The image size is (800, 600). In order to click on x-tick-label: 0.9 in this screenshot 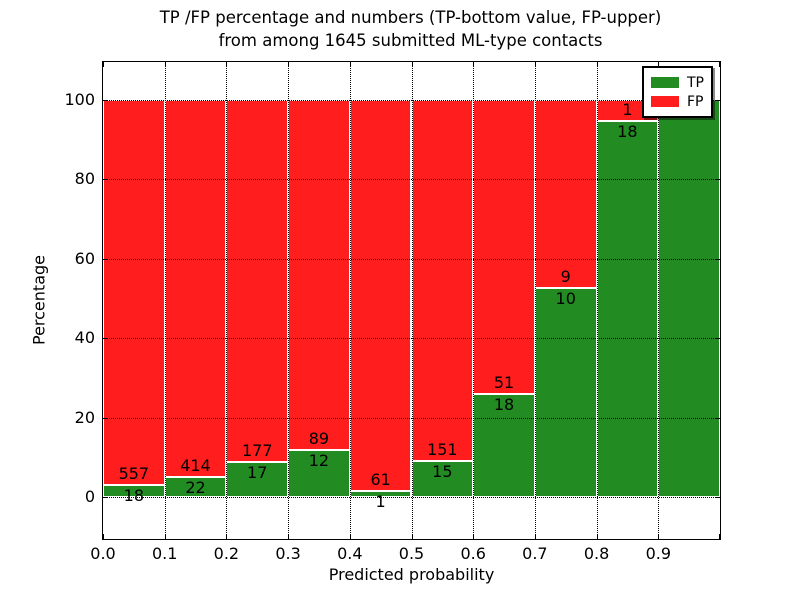, I will do `click(658, 553)`.